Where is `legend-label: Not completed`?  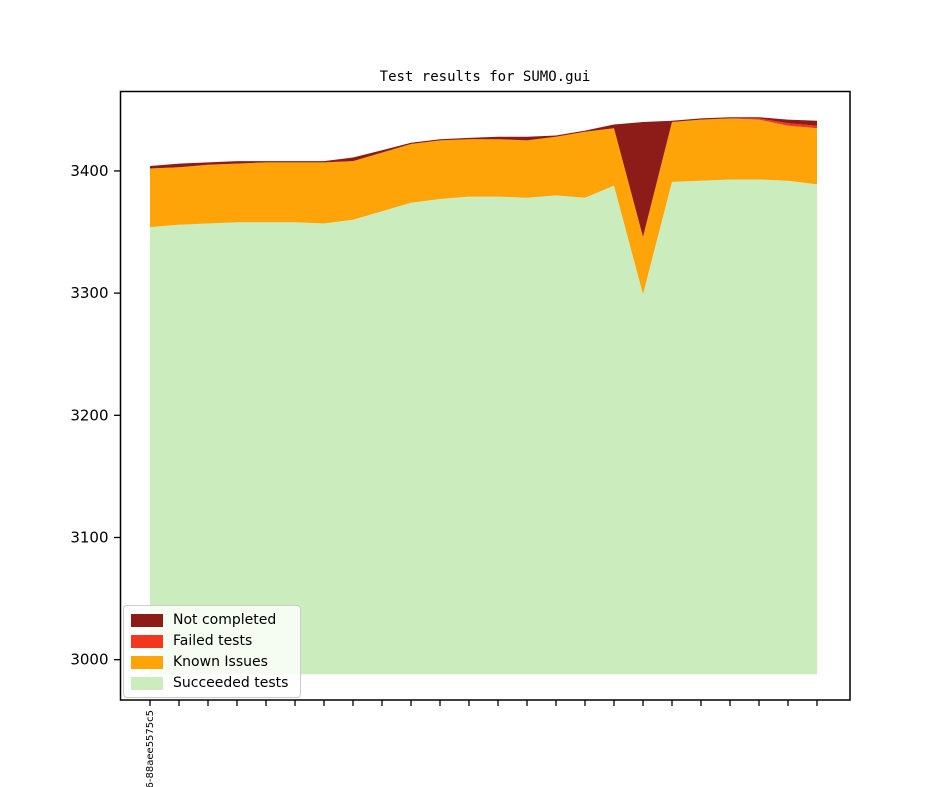
legend-label: Not completed is located at coordinates (225, 620).